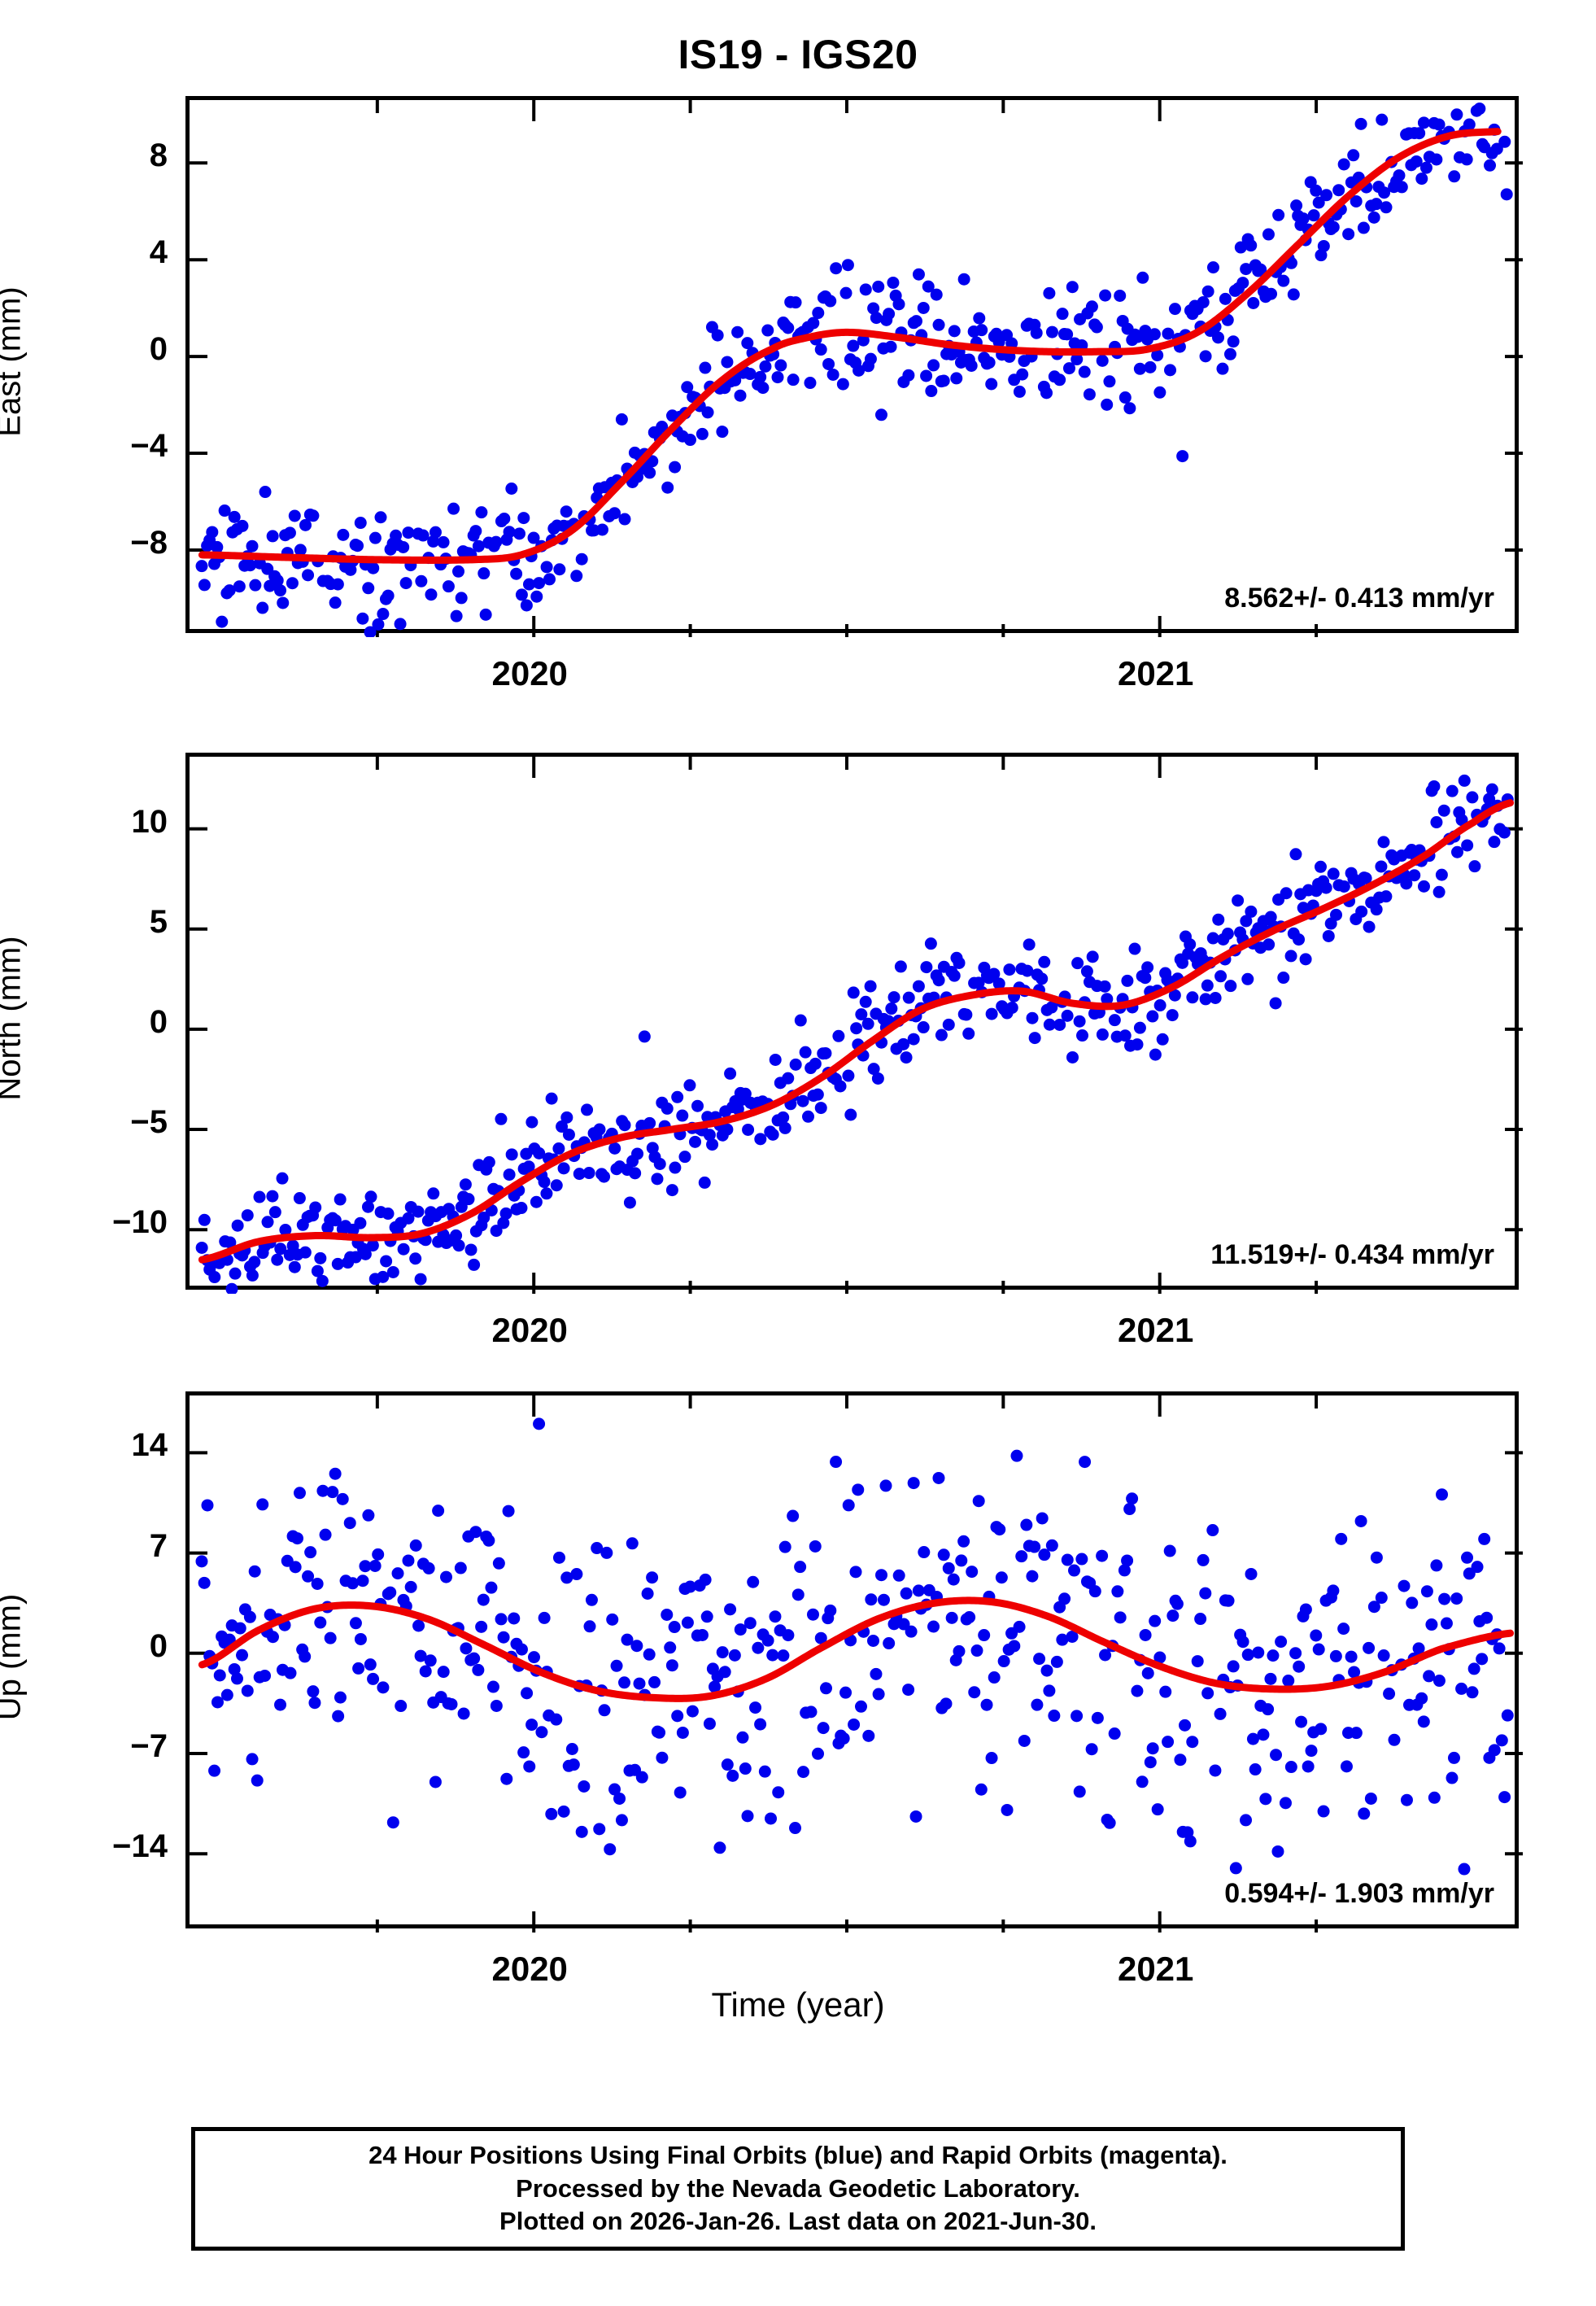 This screenshot has width=1596, height=2306. I want to click on panel-north-ytick-0: 10, so click(149, 821).